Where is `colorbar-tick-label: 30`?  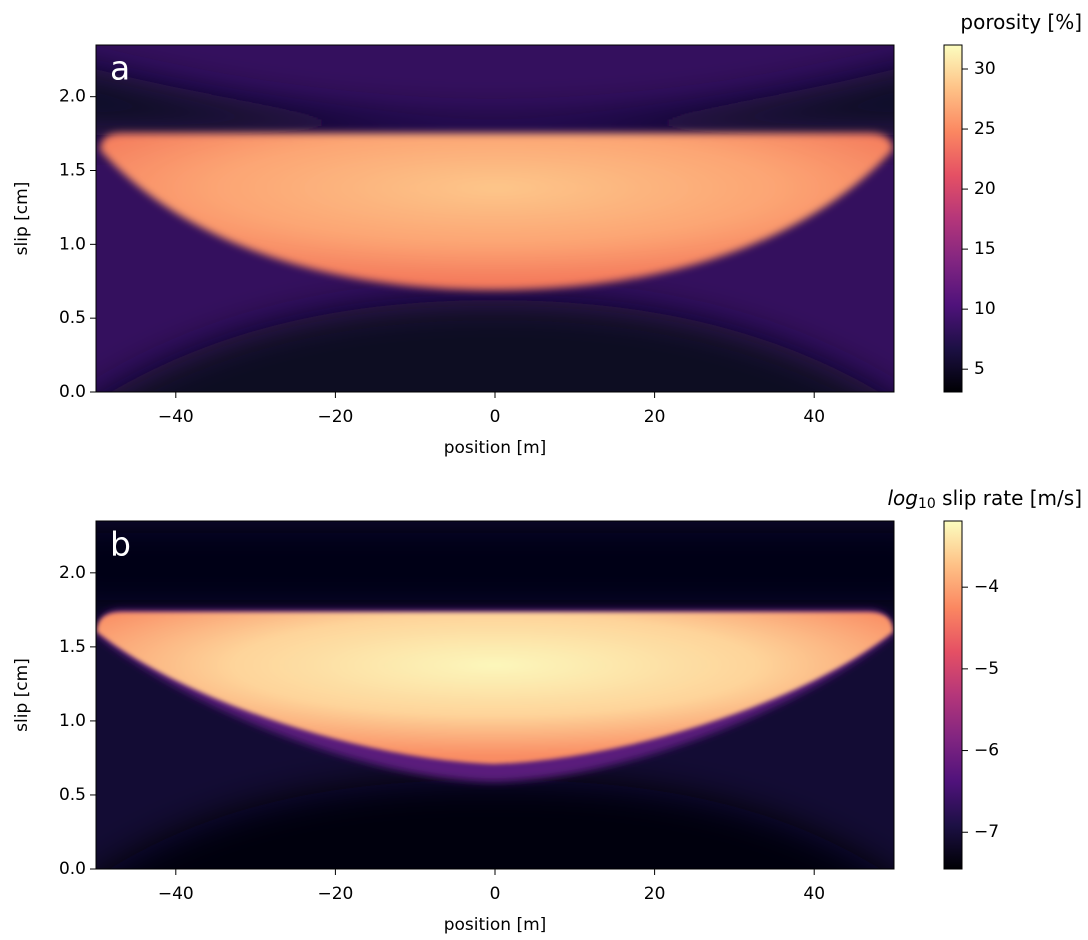 colorbar-tick-label: 30 is located at coordinates (985, 69).